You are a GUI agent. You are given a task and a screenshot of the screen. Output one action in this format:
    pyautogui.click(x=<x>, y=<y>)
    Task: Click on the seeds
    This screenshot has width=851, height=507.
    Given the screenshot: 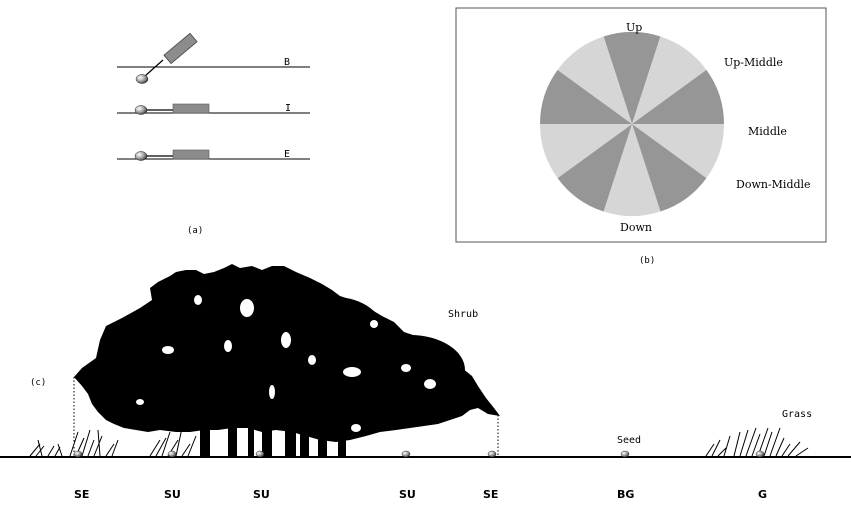 What is the action you would take?
    pyautogui.click(x=419, y=454)
    